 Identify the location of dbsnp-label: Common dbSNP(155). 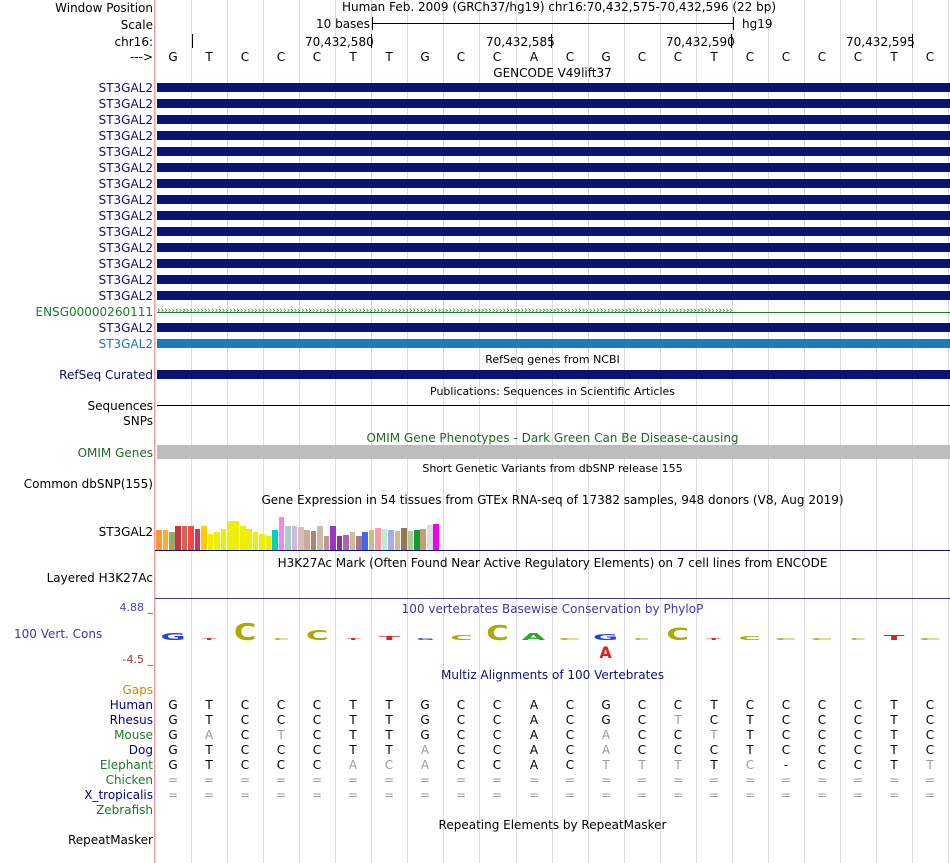
(88, 484).